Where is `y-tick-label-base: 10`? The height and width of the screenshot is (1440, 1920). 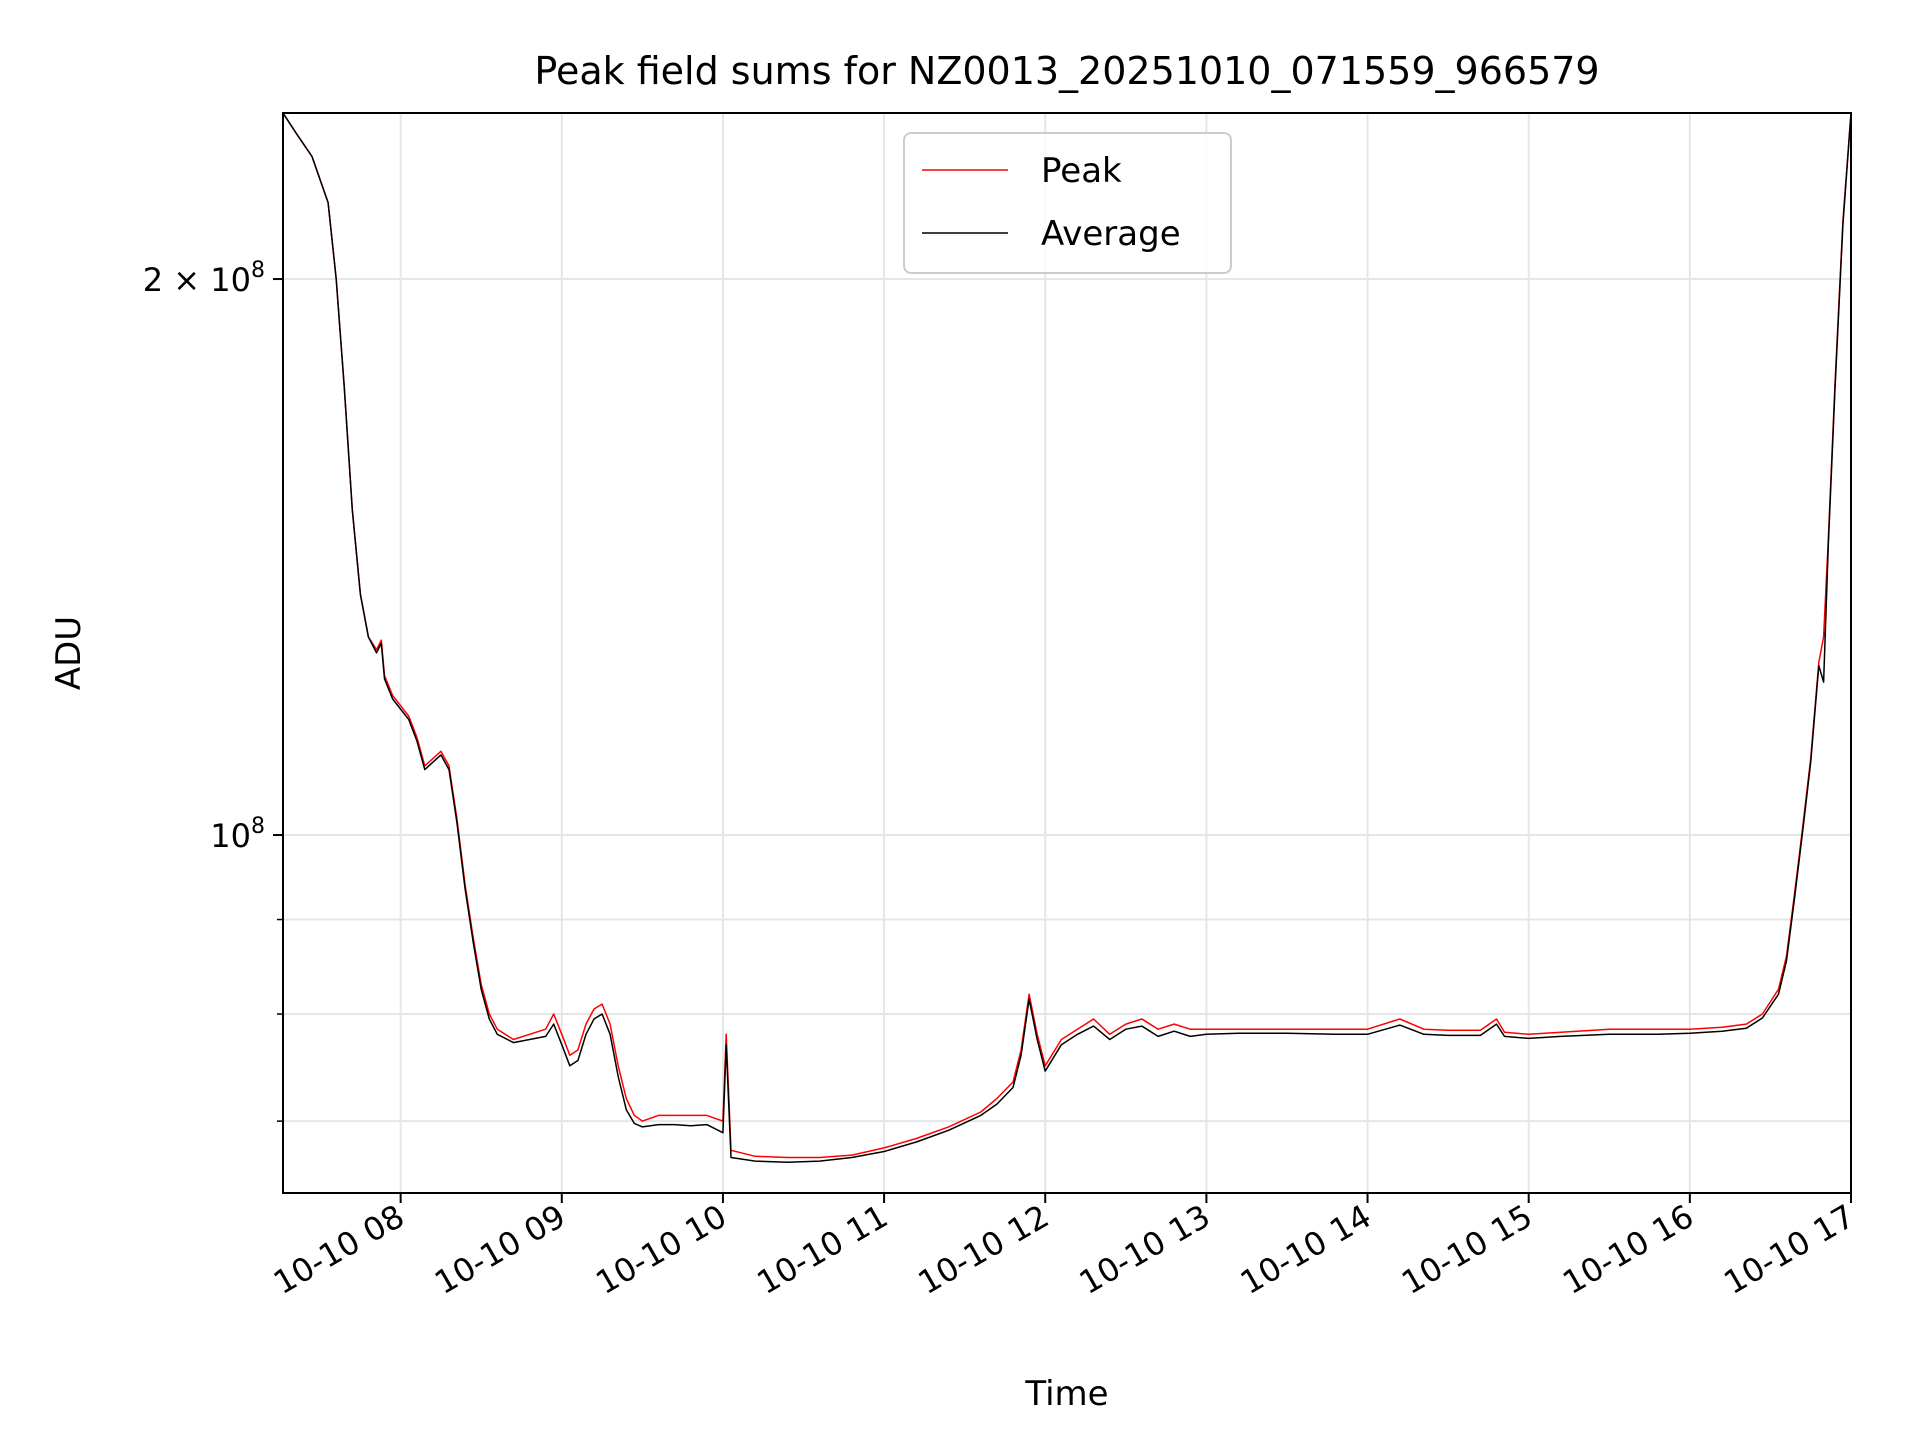 y-tick-label-base: 10 is located at coordinates (230, 836).